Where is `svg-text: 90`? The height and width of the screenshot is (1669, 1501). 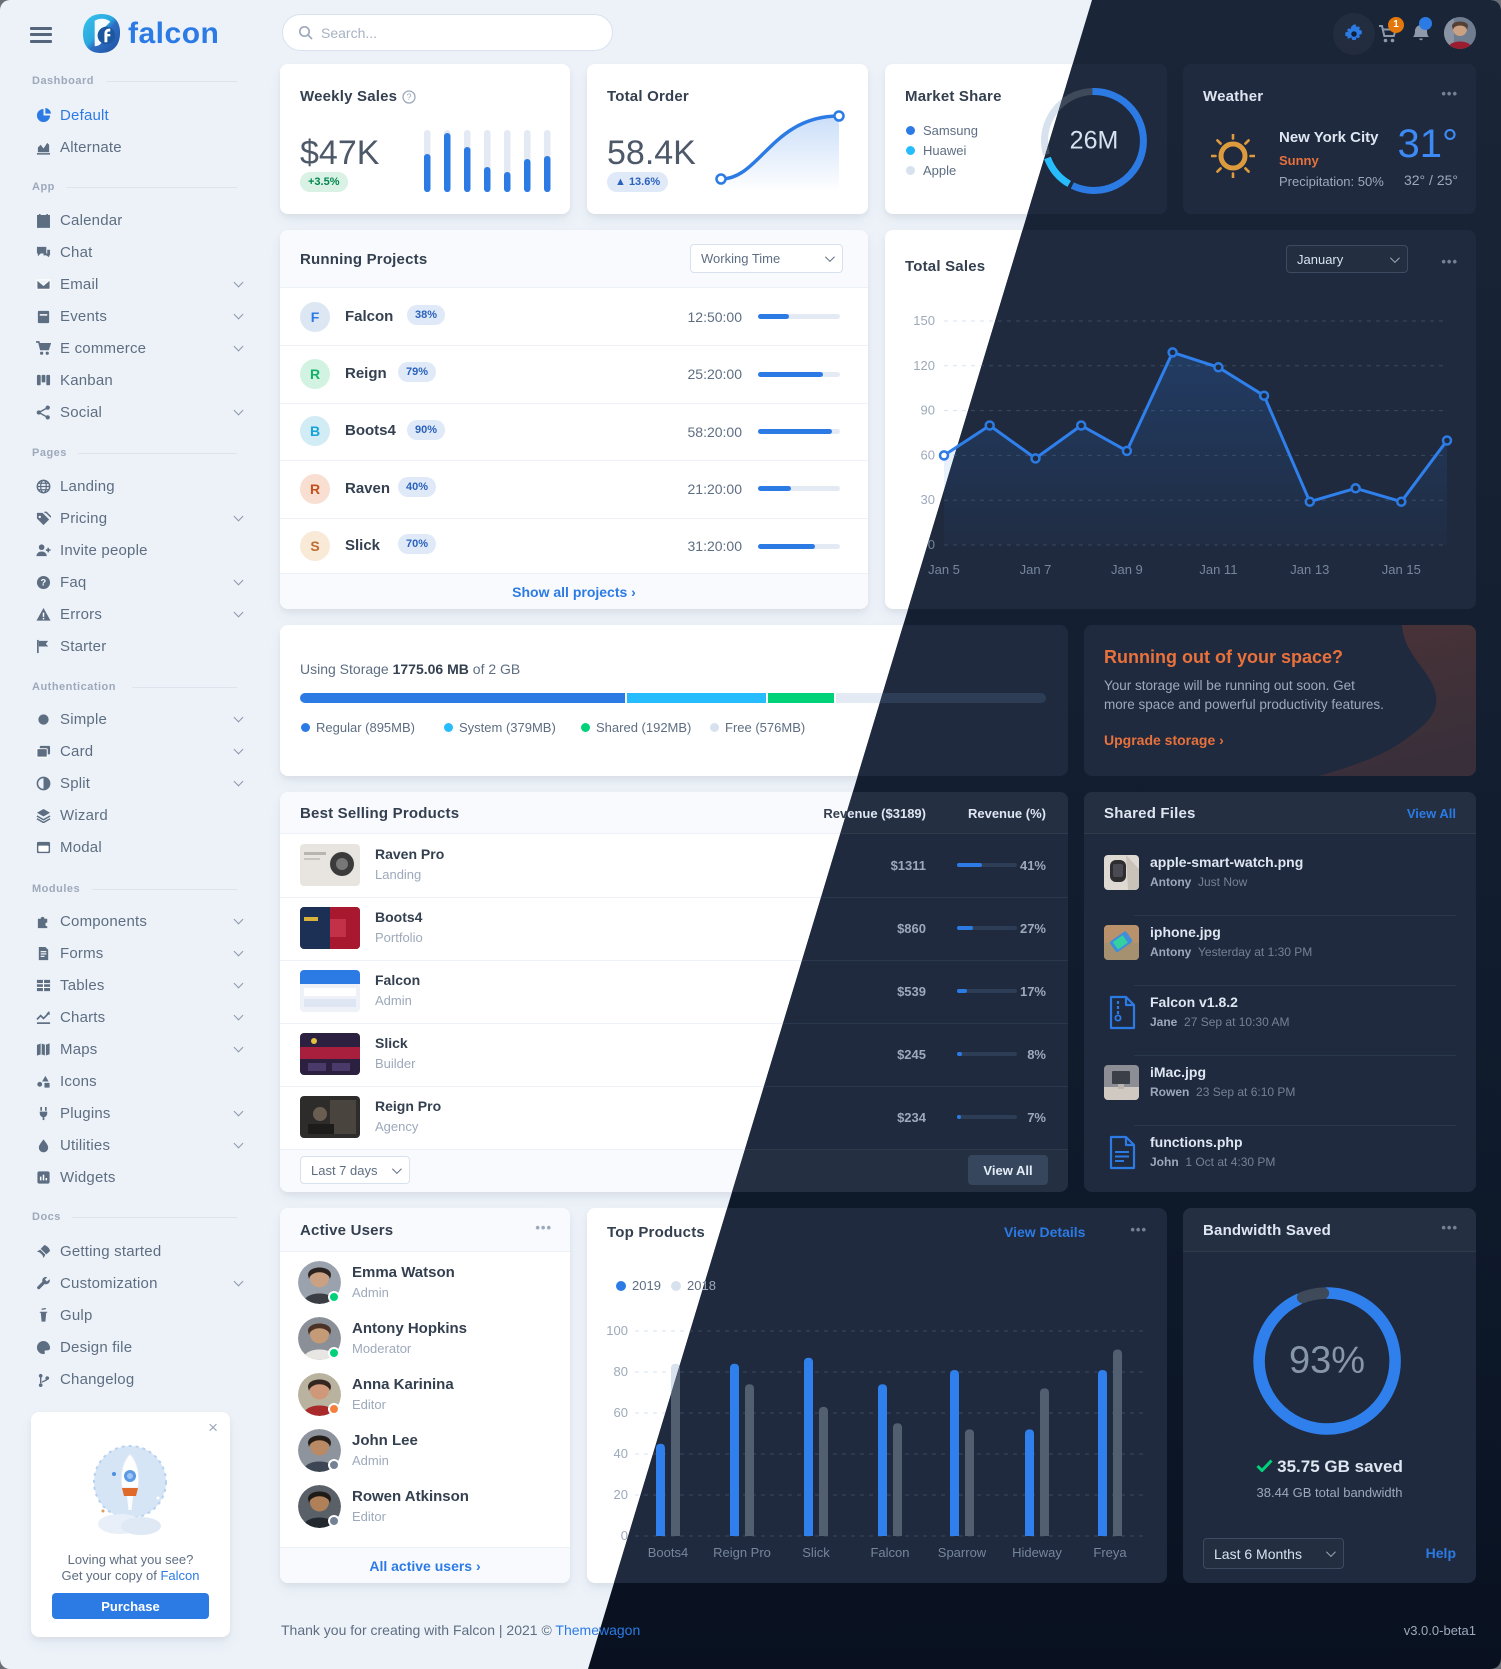
svg-text: 90 is located at coordinates (928, 410).